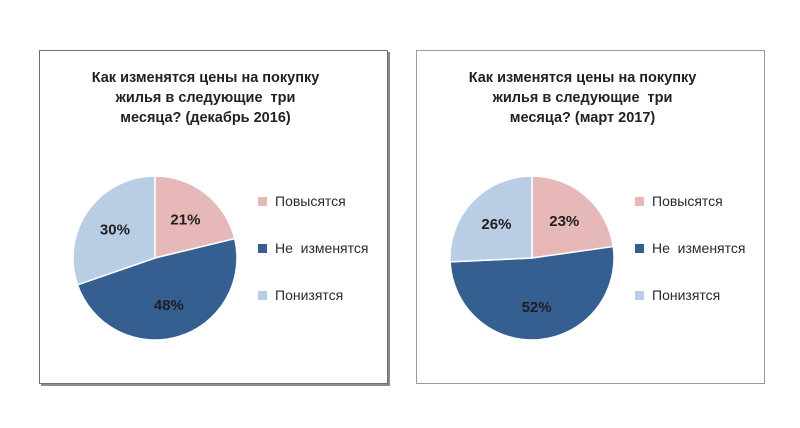 This screenshot has width=800, height=428. Describe the element at coordinates (496, 224) in the screenshot. I see `slice-label-decrease: 26%` at that location.